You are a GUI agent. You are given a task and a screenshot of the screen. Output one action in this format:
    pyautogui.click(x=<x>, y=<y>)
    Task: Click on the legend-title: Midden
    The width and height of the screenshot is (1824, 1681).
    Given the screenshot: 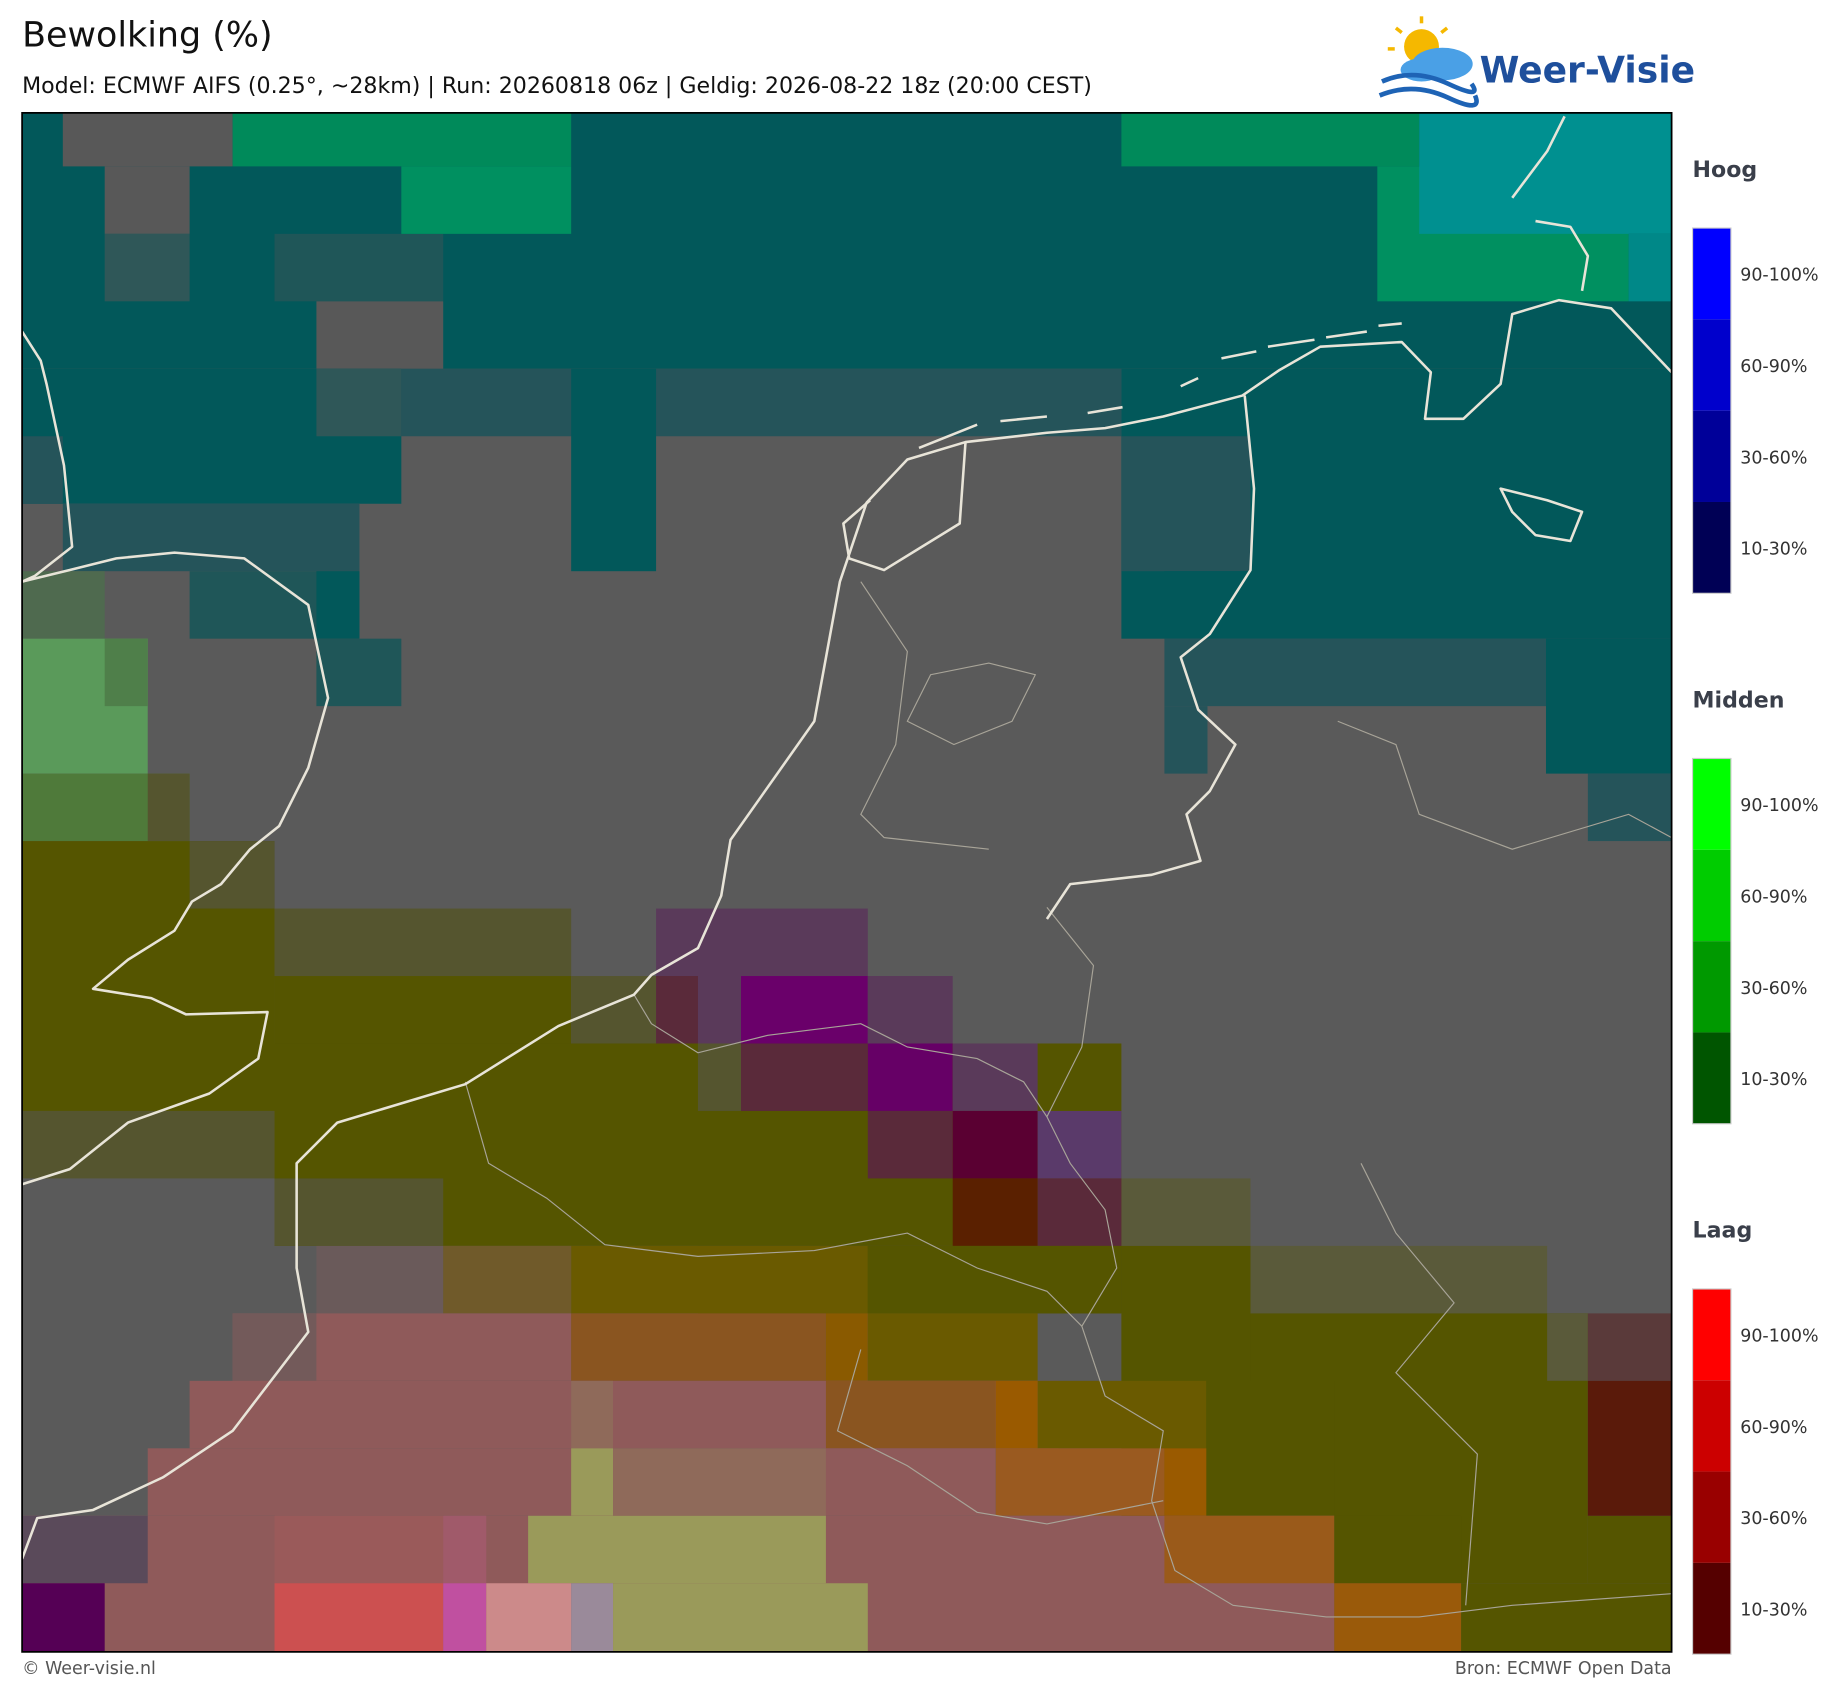 What is the action you would take?
    pyautogui.click(x=1739, y=700)
    